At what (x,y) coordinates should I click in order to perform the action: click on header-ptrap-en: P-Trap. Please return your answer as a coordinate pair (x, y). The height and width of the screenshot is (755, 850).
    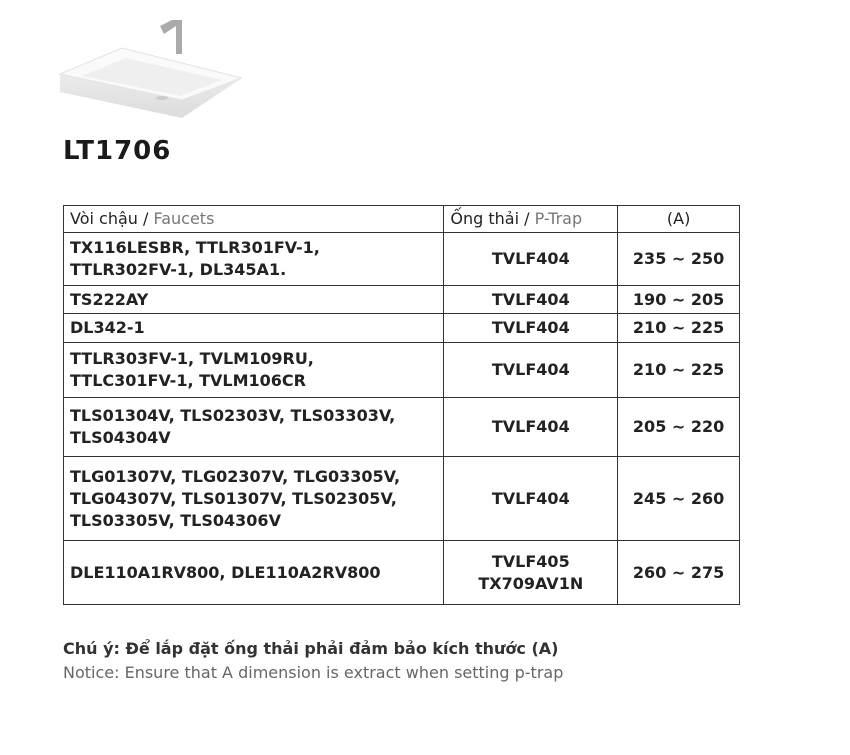
    Looking at the image, I should click on (558, 218).